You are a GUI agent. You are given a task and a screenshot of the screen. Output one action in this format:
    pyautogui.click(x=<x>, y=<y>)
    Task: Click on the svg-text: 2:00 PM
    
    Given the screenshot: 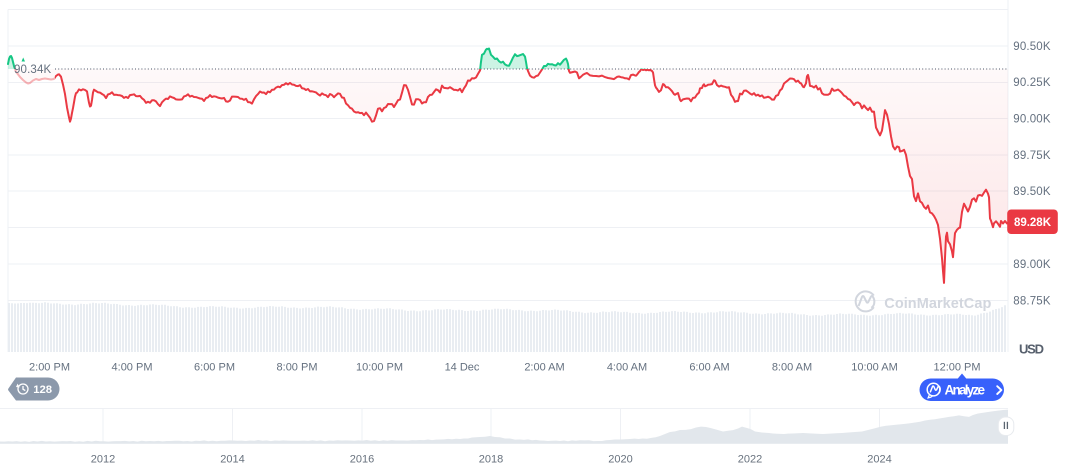 What is the action you would take?
    pyautogui.click(x=49, y=368)
    